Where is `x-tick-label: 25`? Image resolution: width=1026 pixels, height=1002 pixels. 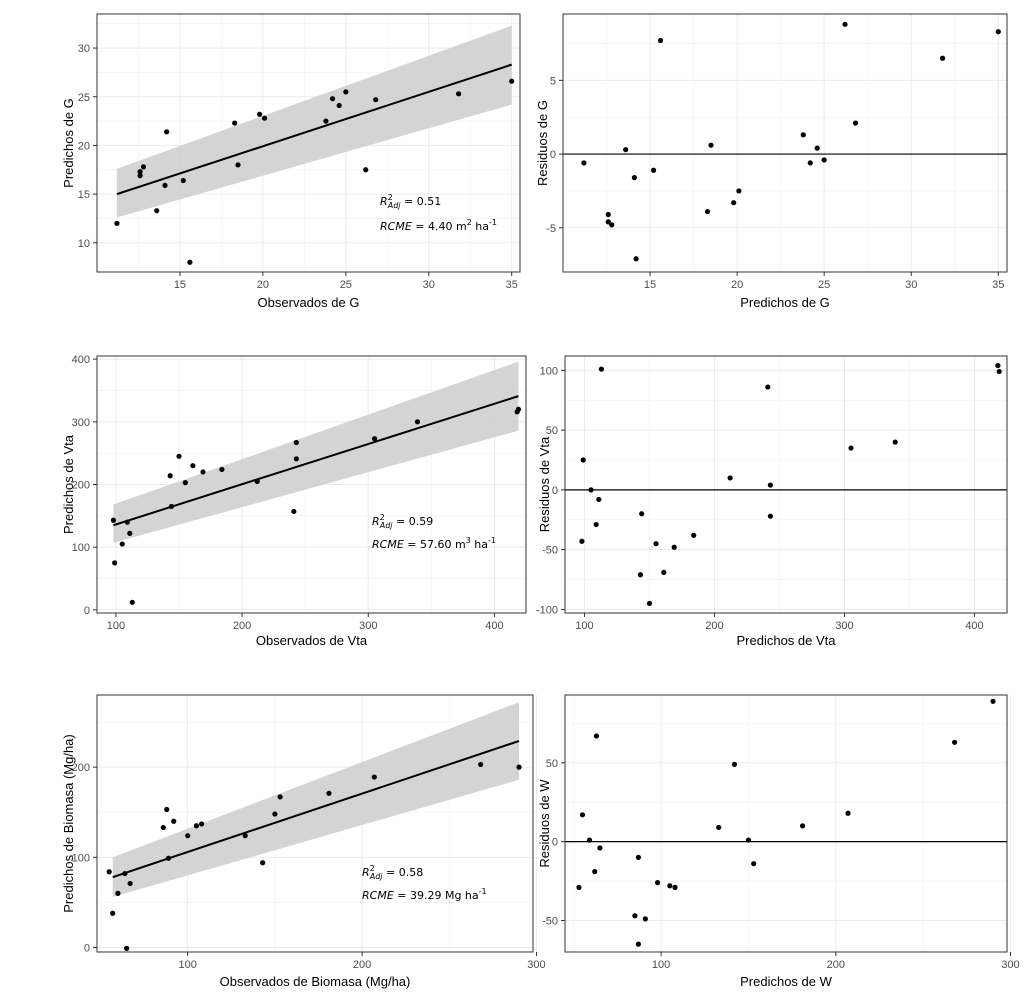 x-tick-label: 25 is located at coordinates (824, 285).